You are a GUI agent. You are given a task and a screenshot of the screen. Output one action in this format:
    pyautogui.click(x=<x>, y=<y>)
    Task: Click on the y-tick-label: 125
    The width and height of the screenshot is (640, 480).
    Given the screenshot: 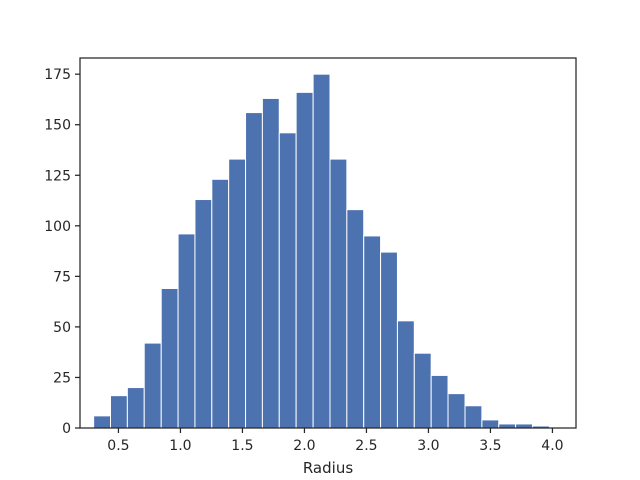 What is the action you would take?
    pyautogui.click(x=57, y=176)
    